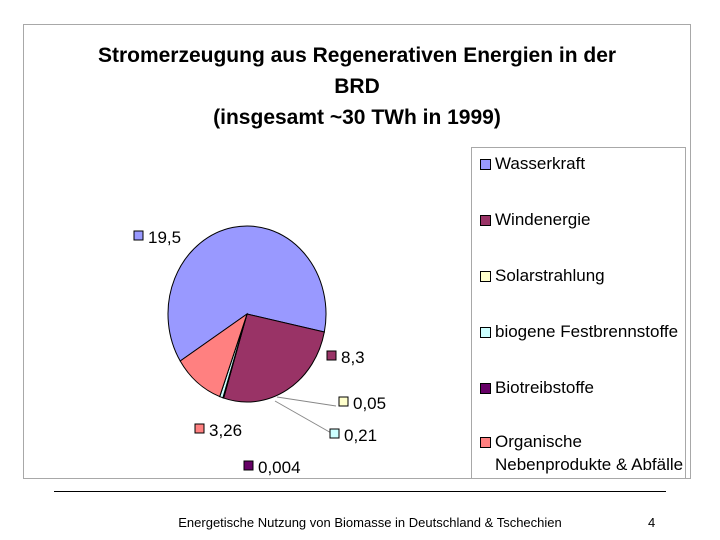 The height and width of the screenshot is (540, 720). Describe the element at coordinates (164, 237) in the screenshot. I see `data-label-text-0: 19,5` at that location.